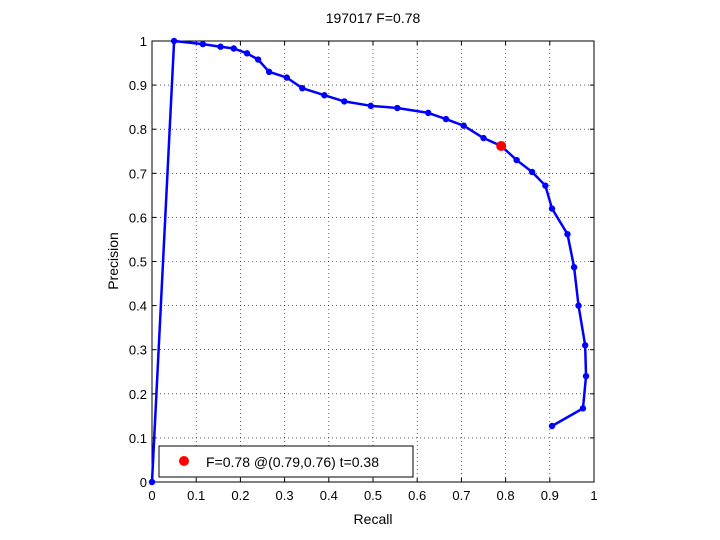 Image resolution: width=720 pixels, height=540 pixels. Describe the element at coordinates (138, 350) in the screenshot. I see `y-tick-label: 0.3` at that location.